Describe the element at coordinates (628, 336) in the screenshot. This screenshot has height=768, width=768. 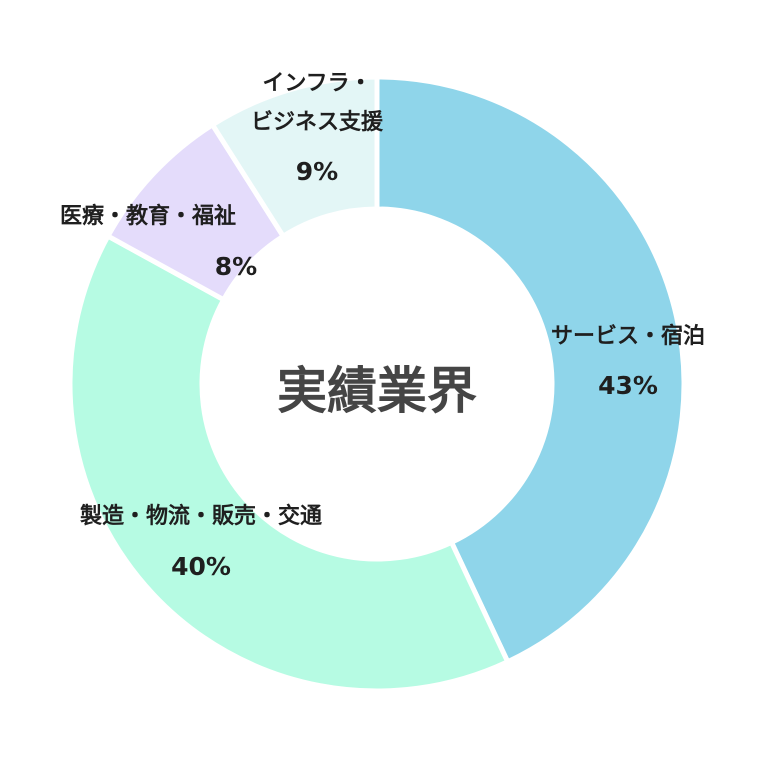
I see `slice-label-service: サービス・宿泊` at that location.